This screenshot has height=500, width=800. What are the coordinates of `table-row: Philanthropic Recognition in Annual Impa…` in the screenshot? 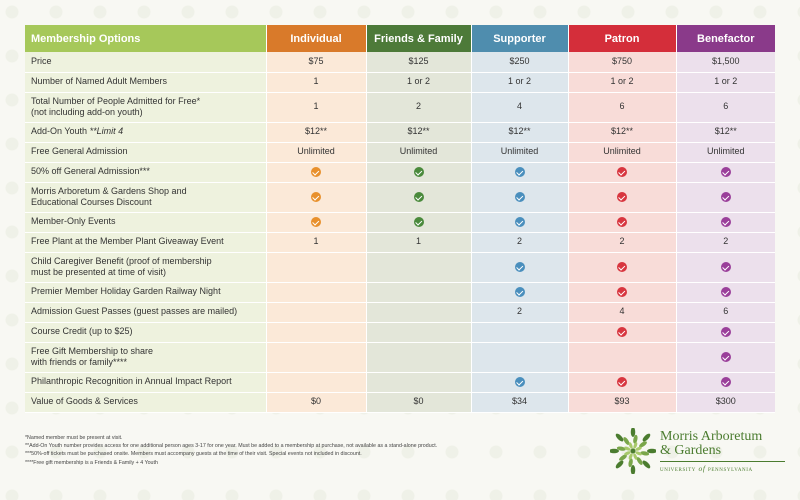 It's located at (400, 382).